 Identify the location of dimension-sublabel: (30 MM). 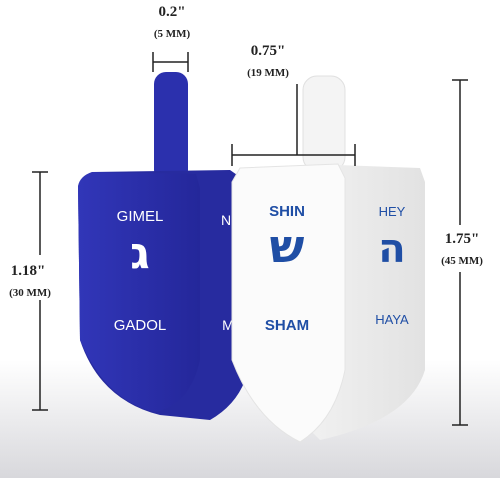
(30, 293).